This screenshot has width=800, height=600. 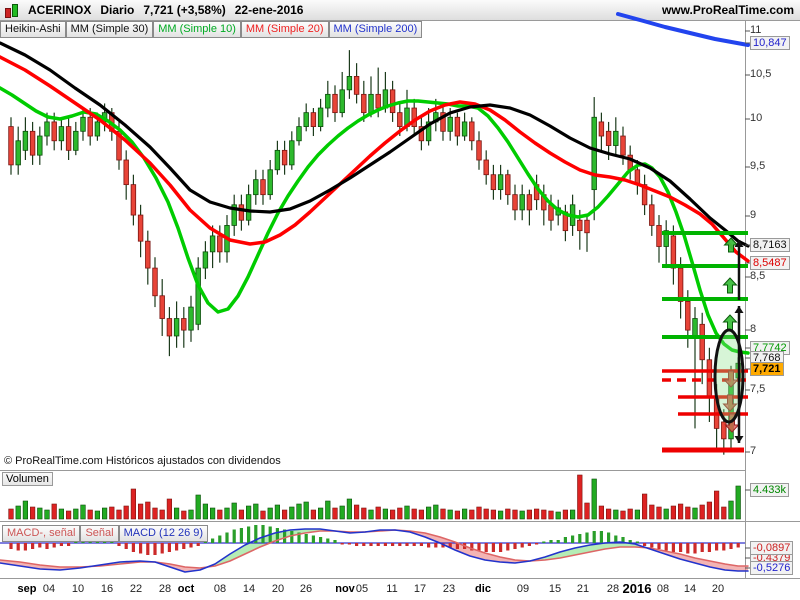 What do you see at coordinates (41, 533) in the screenshot?
I see `macd-chip-0: MACD-, señal` at bounding box center [41, 533].